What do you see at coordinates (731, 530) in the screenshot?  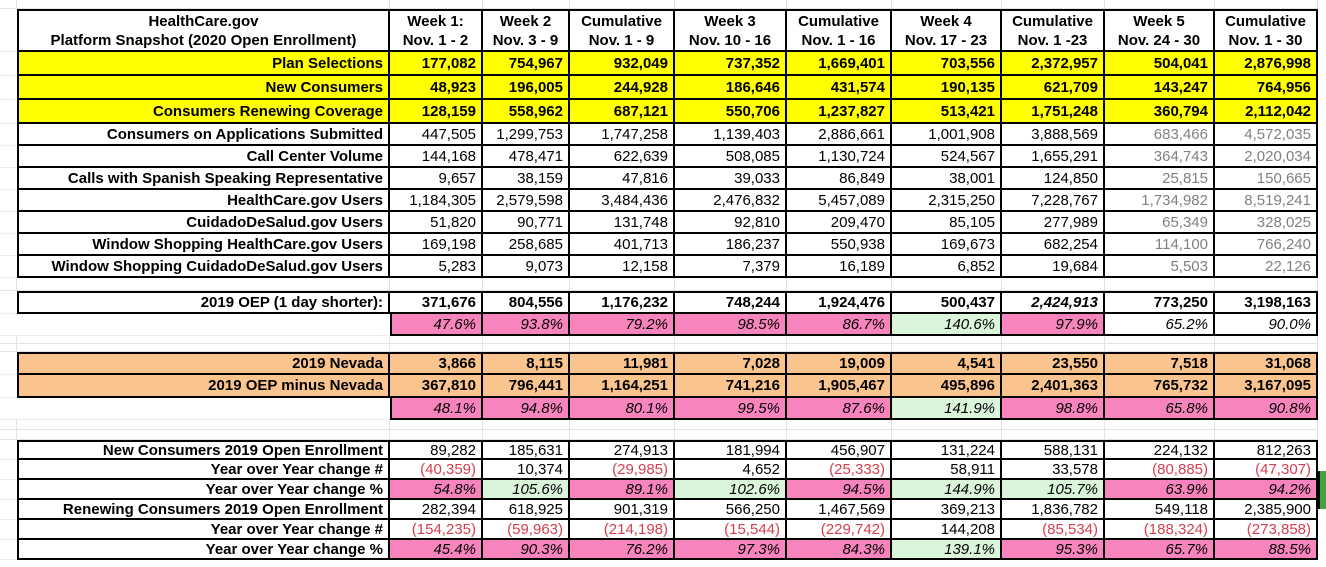 I see `cell: (15,544)` at bounding box center [731, 530].